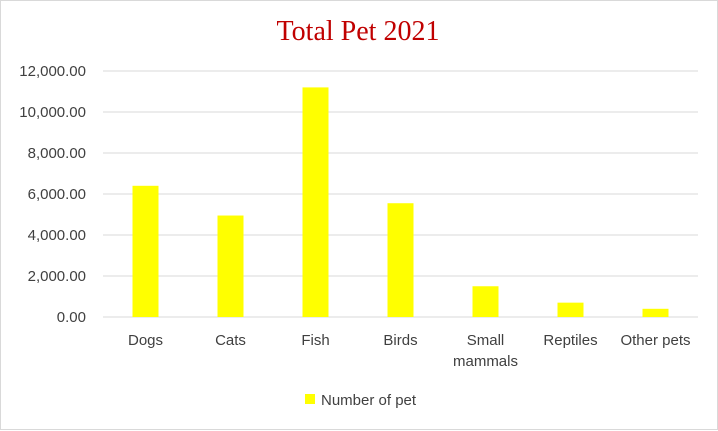 The image size is (718, 431). Describe the element at coordinates (145, 340) in the screenshot. I see `x-tick-label: Dogs` at that location.